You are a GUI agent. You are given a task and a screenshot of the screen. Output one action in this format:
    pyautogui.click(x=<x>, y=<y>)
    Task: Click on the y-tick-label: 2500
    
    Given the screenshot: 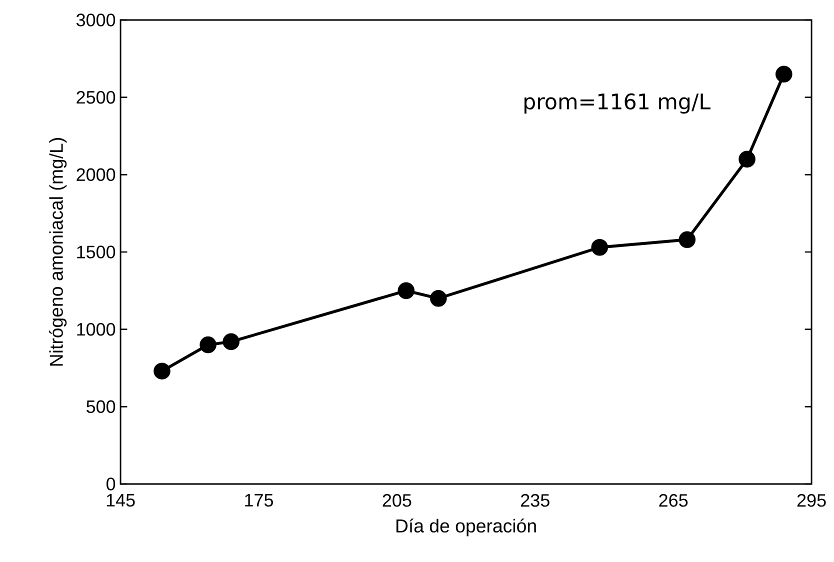 What is the action you would take?
    pyautogui.click(x=96, y=97)
    